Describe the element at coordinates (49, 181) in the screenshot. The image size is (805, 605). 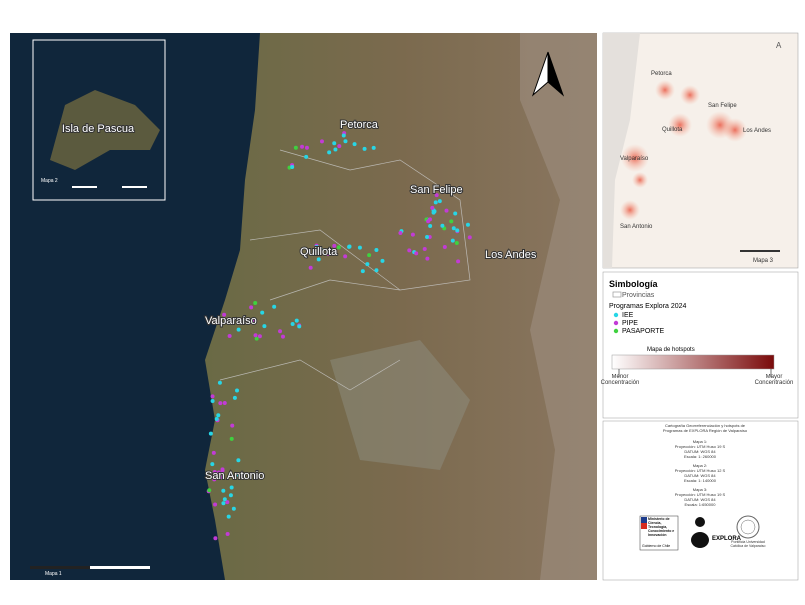
I see `map-label: Mapa 2` at that location.